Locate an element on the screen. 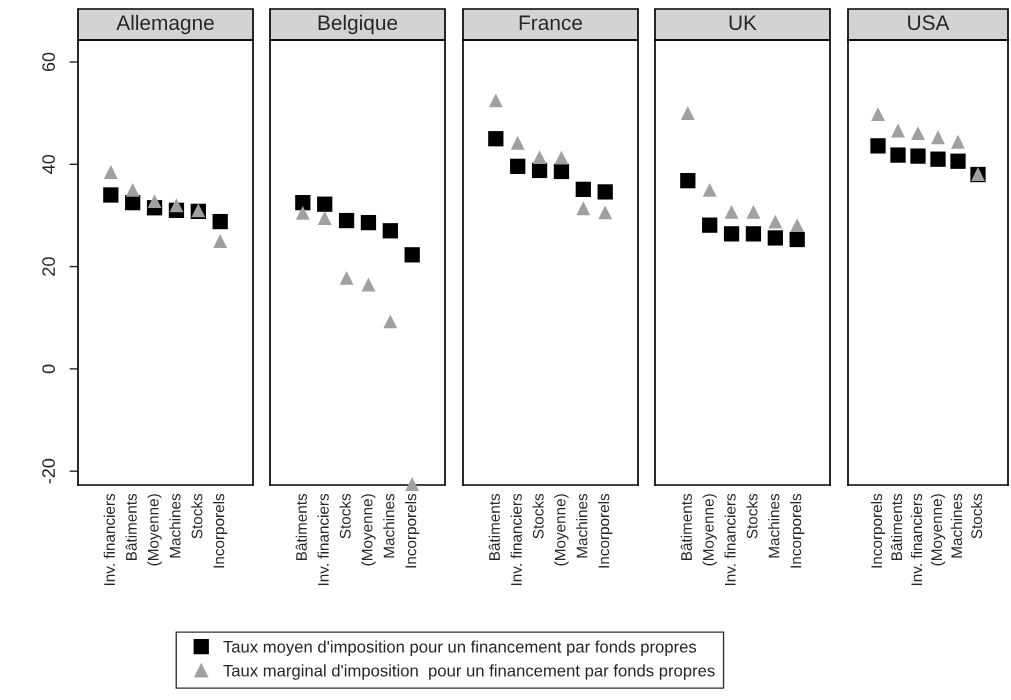 Image resolution: width=1011 pixels, height=700 pixels. y-tick-label: 20 is located at coordinates (48, 266).